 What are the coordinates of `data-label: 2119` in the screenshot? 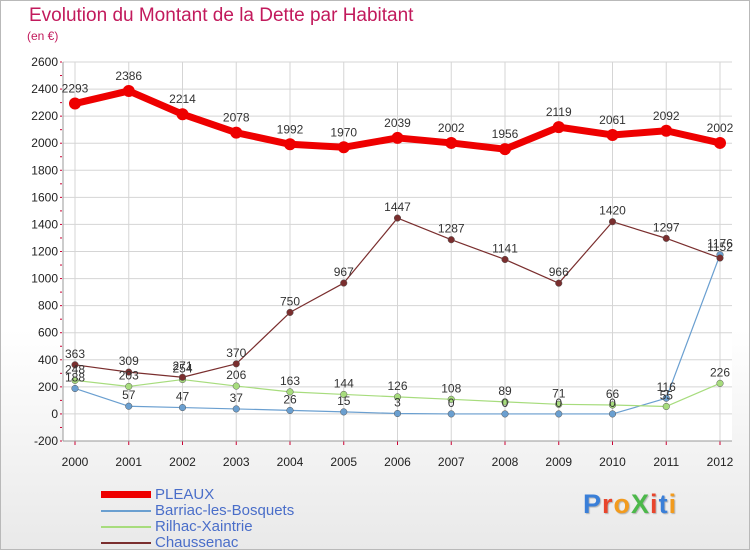 It's located at (559, 112).